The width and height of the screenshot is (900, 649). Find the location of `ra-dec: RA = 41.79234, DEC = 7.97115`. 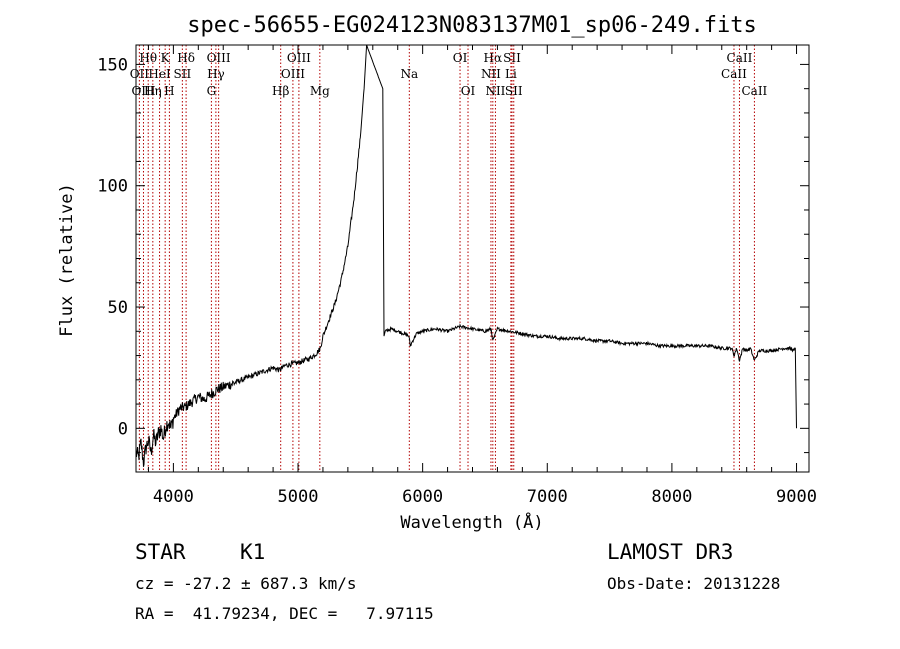

ra-dec: RA = 41.79234, DEC = 7.97115 is located at coordinates (284, 613).